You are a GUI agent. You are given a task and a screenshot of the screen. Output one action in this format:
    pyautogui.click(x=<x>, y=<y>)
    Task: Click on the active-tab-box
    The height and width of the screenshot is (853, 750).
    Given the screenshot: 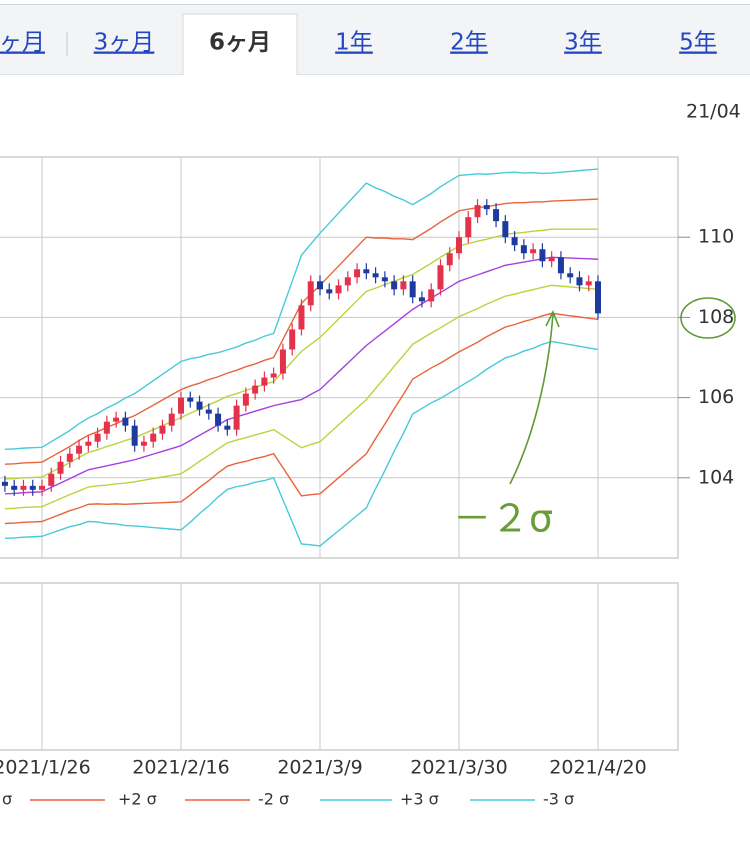 What is the action you would take?
    pyautogui.click(x=240, y=44)
    